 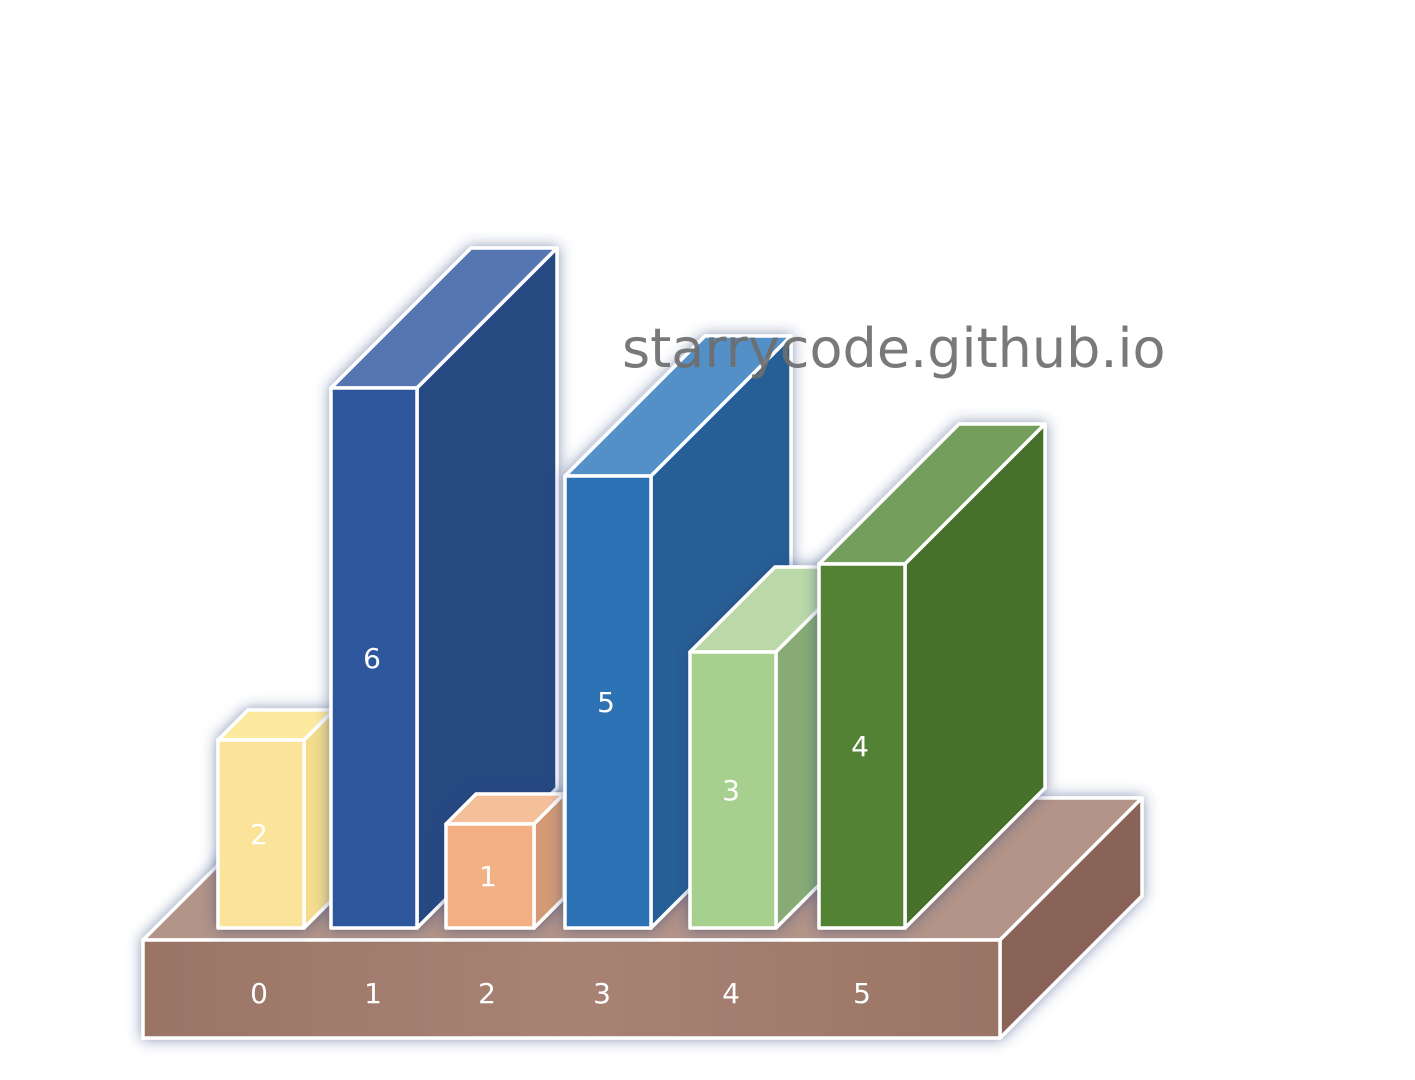 What do you see at coordinates (731, 993) in the screenshot?
I see `index-label-4: 4` at bounding box center [731, 993].